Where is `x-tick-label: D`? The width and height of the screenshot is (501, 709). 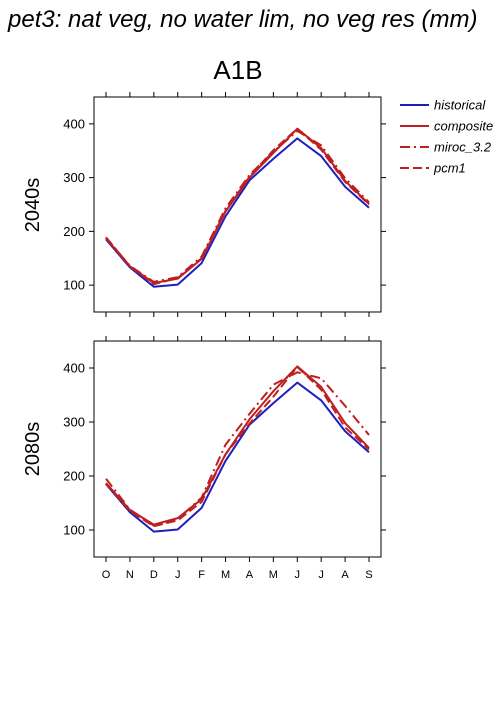 x-tick-label: D is located at coordinates (154, 575).